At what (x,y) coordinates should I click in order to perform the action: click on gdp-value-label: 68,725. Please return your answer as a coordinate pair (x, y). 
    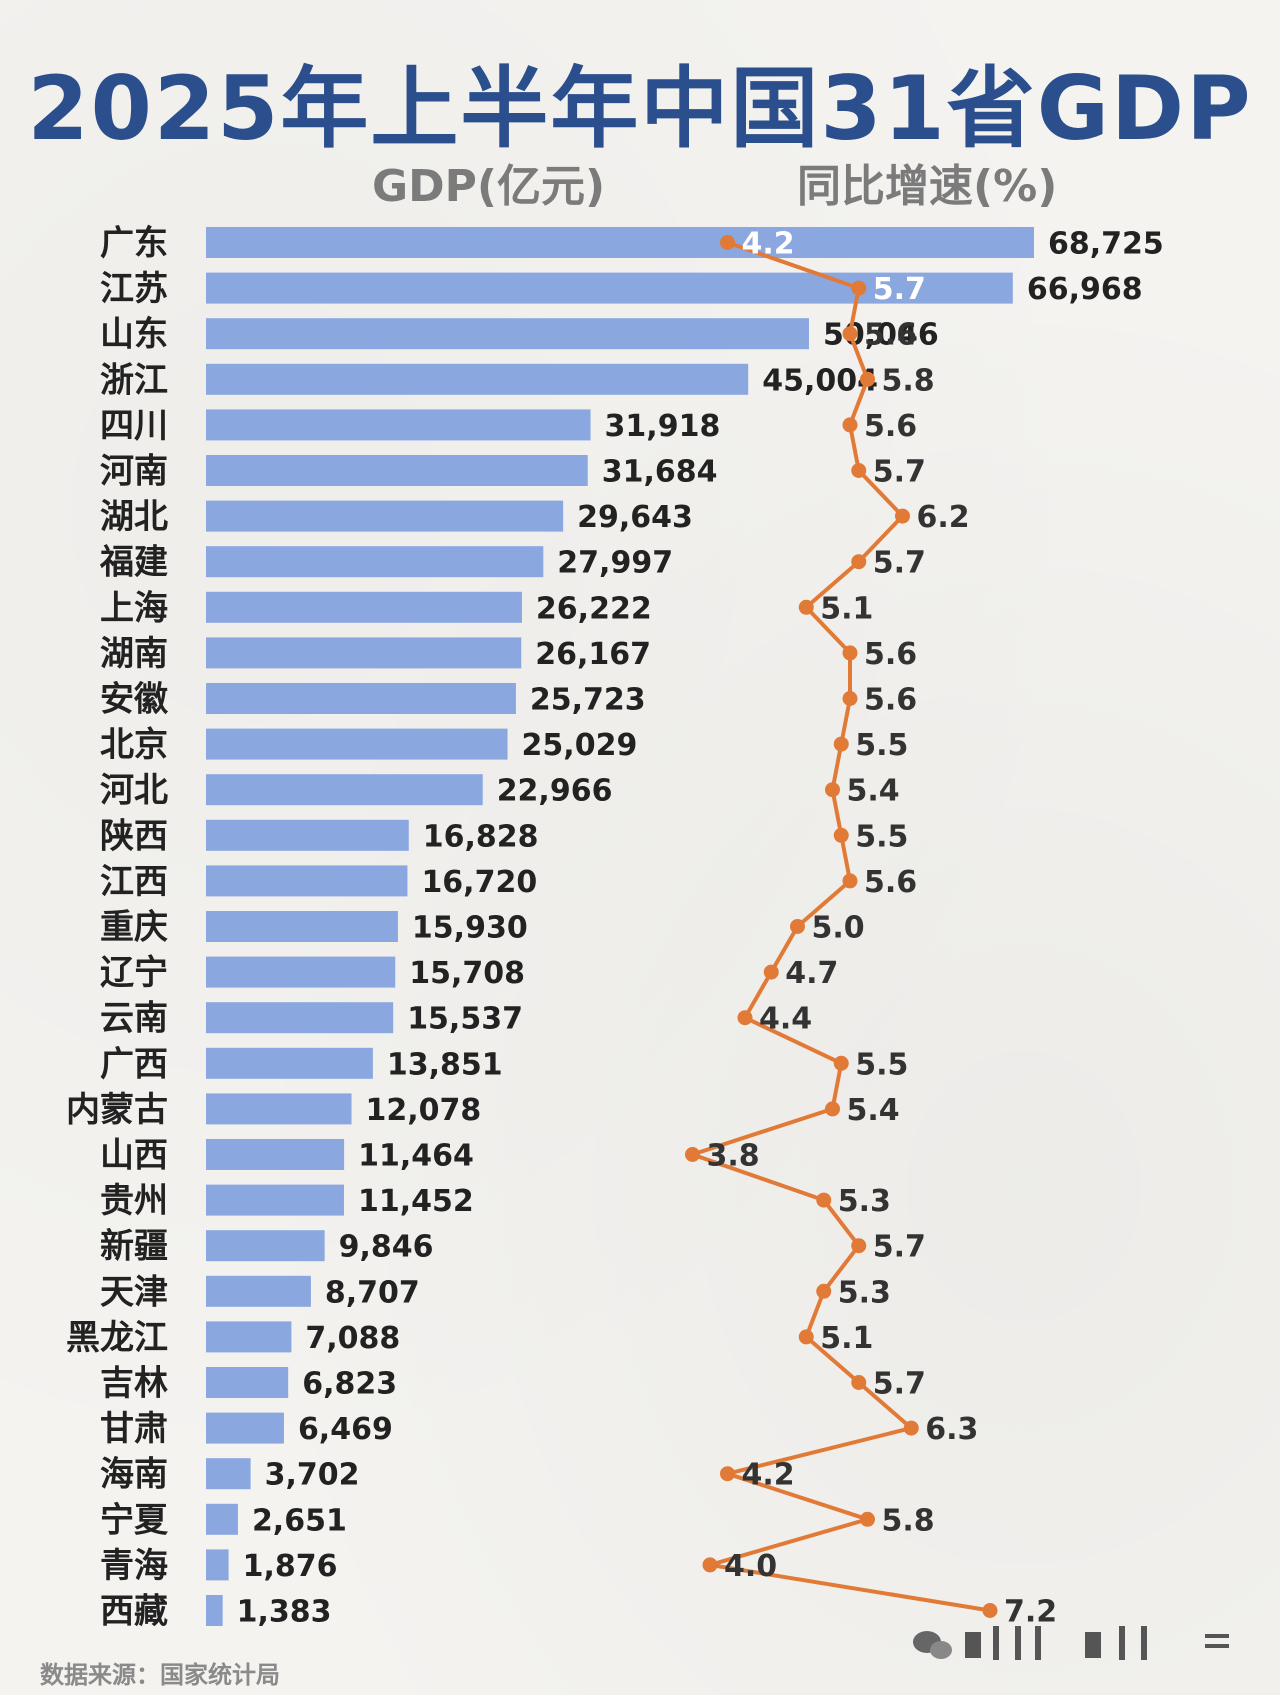
    Looking at the image, I should click on (1106, 244).